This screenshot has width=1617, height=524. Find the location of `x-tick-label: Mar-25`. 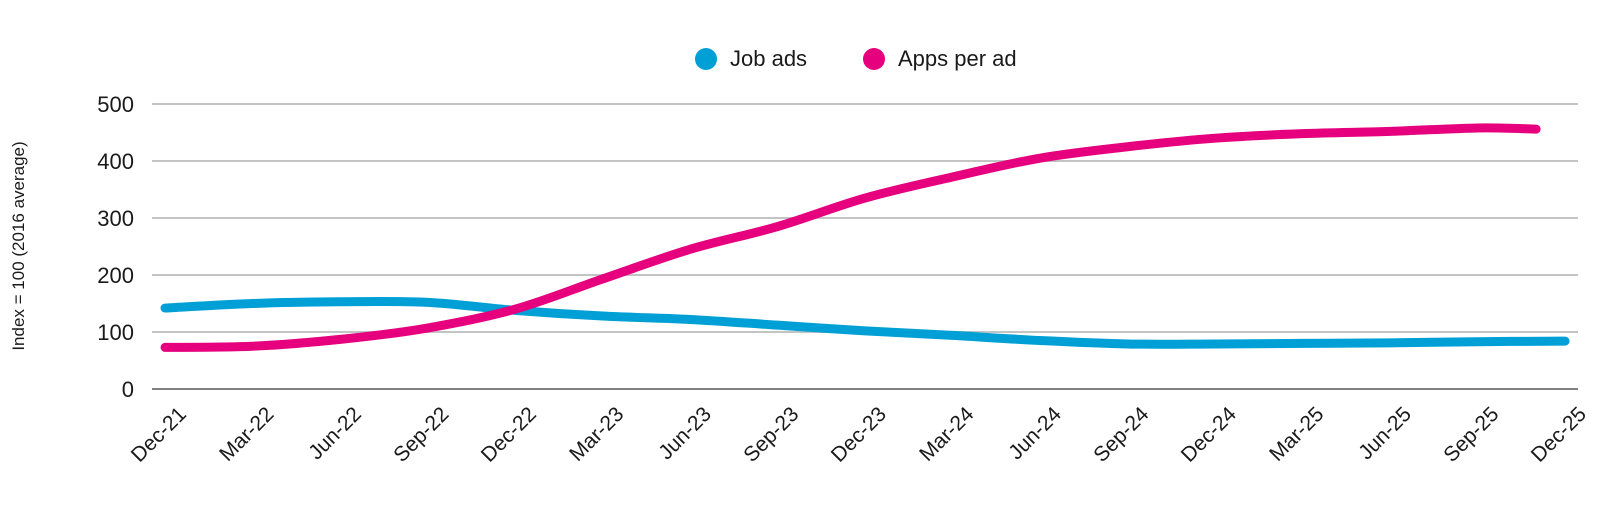

x-tick-label: Mar-25 is located at coordinates (1296, 434).